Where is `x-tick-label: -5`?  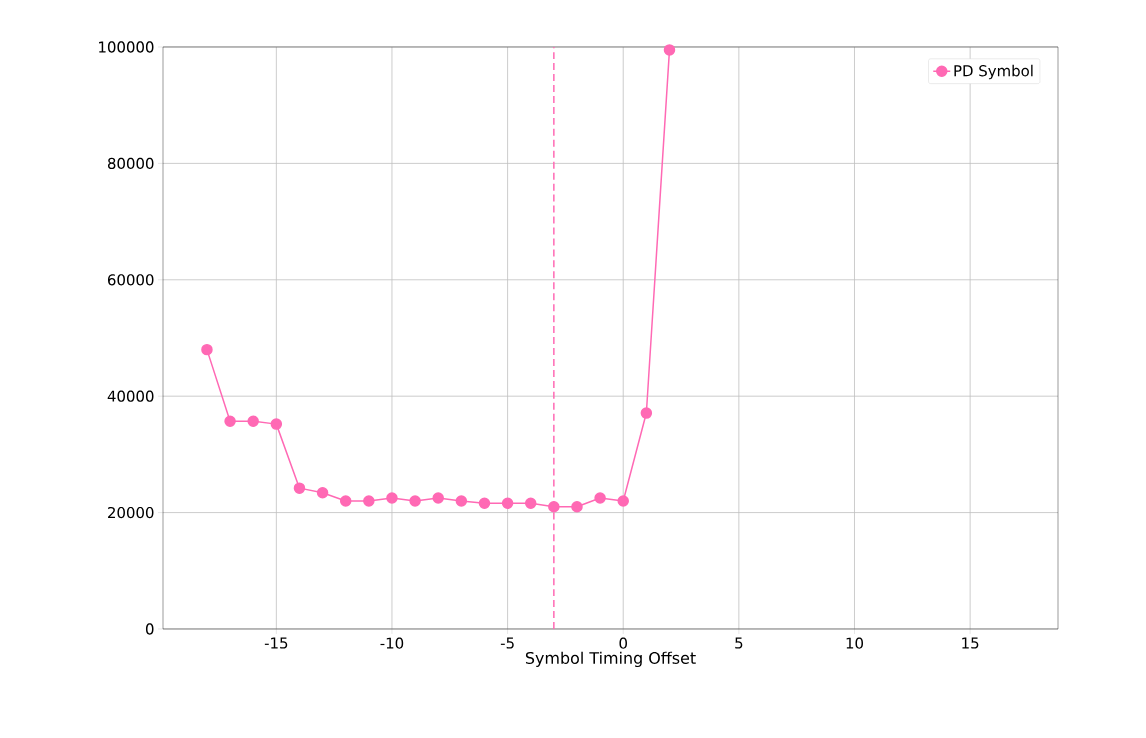 x-tick-label: -5 is located at coordinates (507, 643).